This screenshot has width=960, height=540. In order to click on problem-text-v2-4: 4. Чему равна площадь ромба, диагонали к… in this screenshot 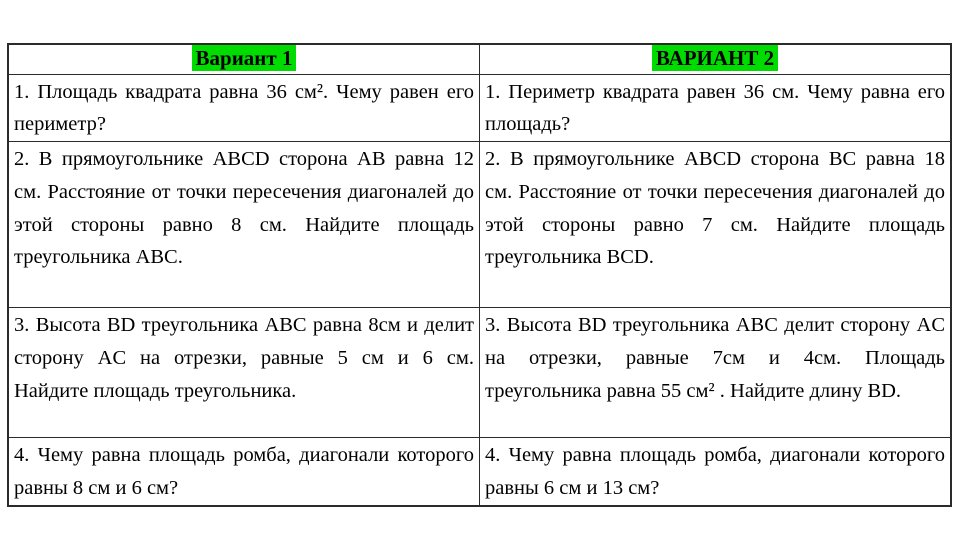, I will do `click(715, 471)`.